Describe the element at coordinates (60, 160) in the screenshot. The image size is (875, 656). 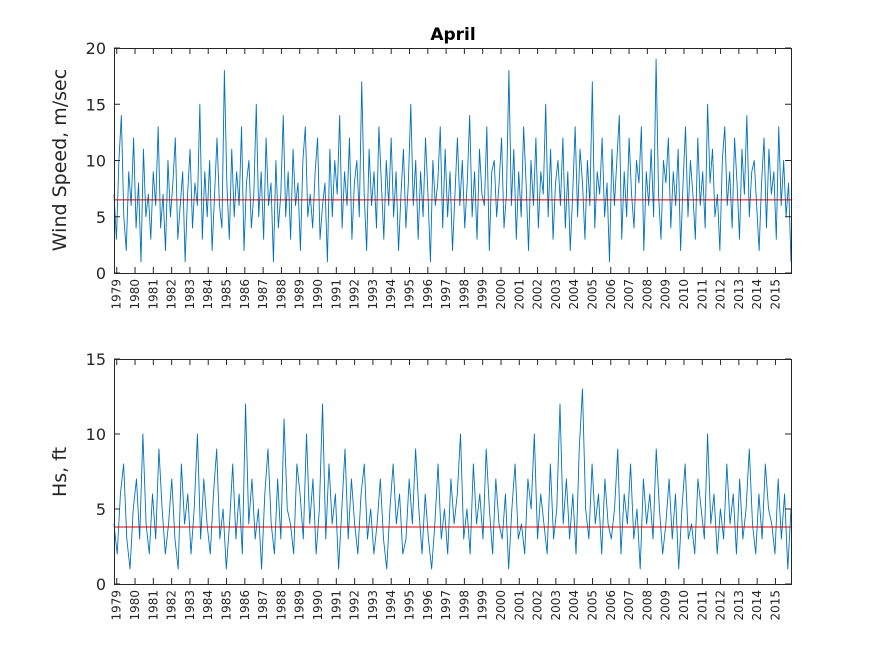
I see `y-axis-label: Wind Speed, m/sec` at that location.